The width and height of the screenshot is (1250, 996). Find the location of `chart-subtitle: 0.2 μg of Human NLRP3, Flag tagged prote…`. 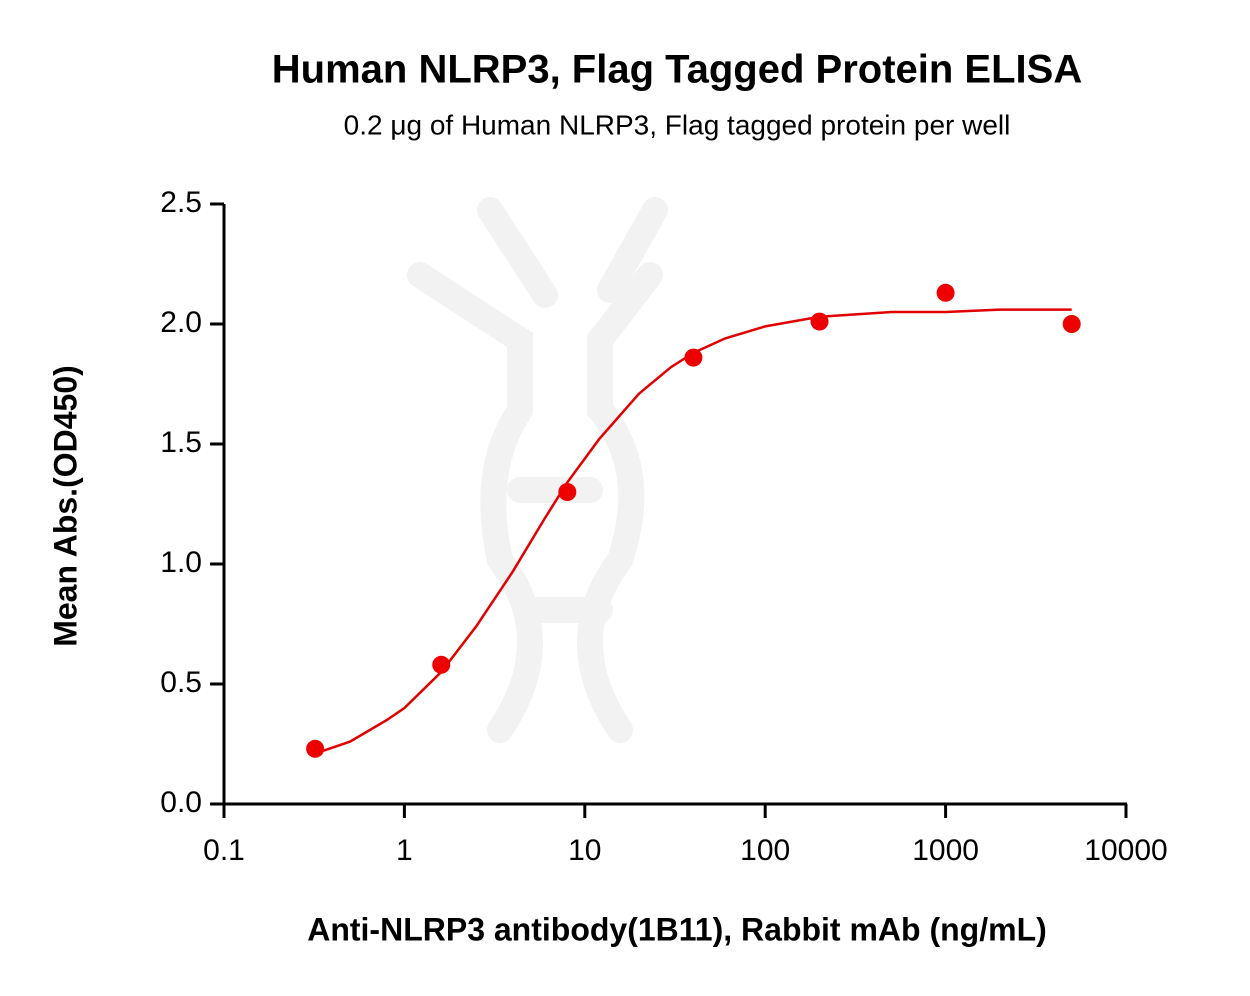

chart-subtitle: 0.2 μg of Human NLRP3, Flag tagged prote… is located at coordinates (677, 124).